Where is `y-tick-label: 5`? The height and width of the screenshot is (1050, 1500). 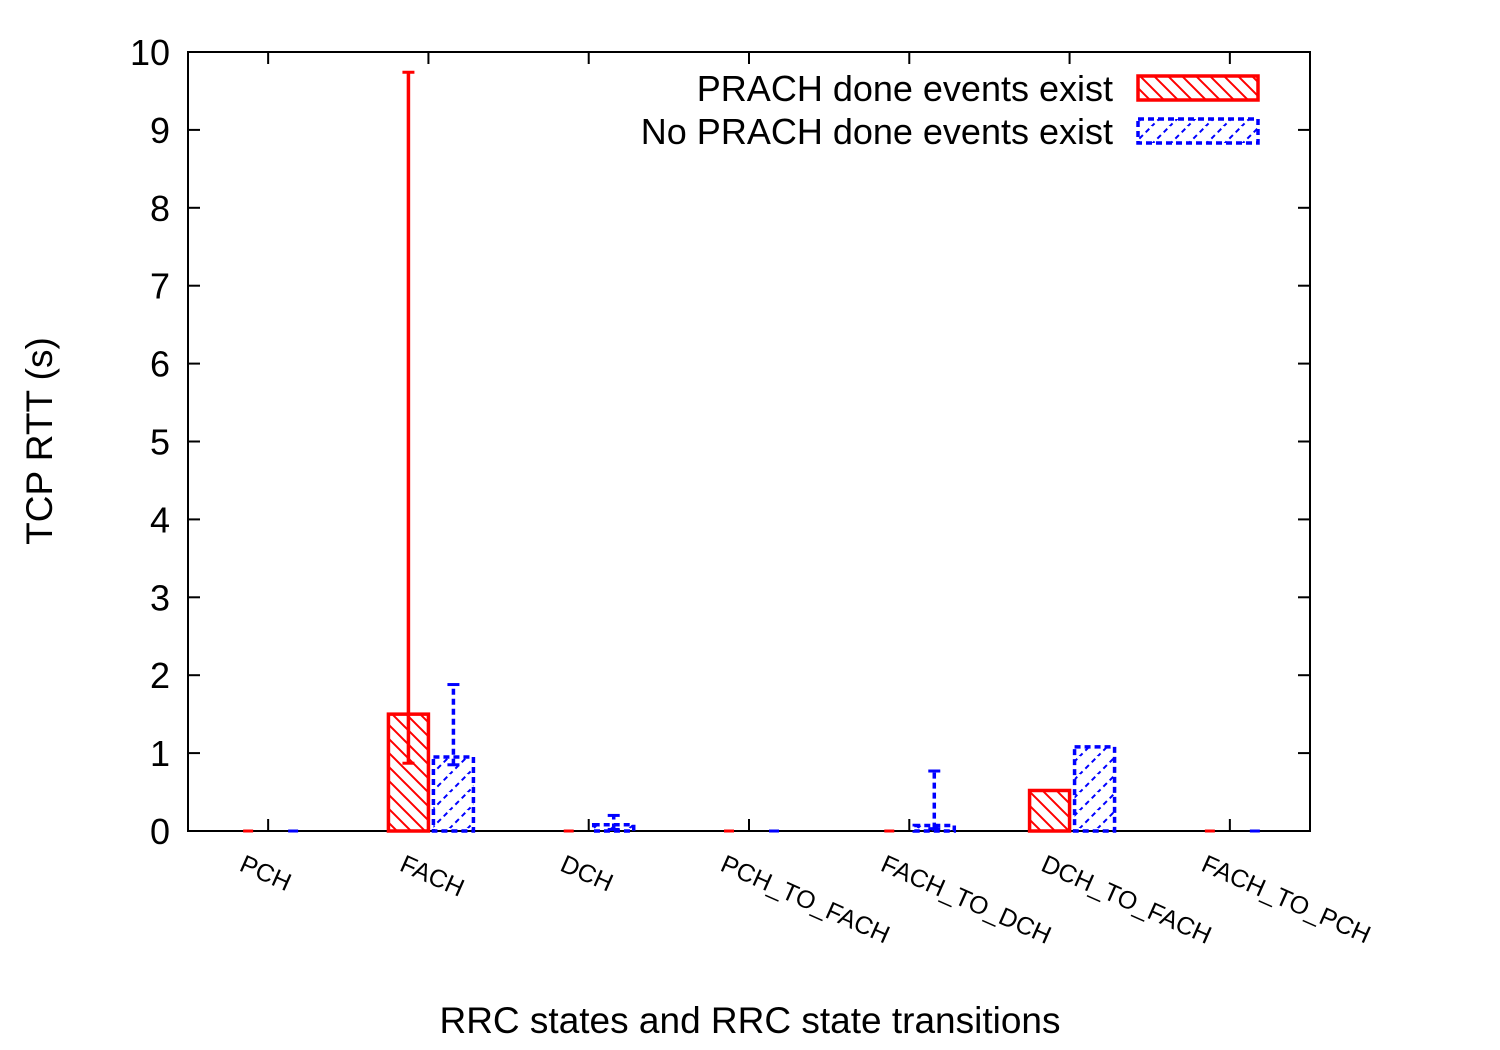 y-tick-label: 5 is located at coordinates (160, 442).